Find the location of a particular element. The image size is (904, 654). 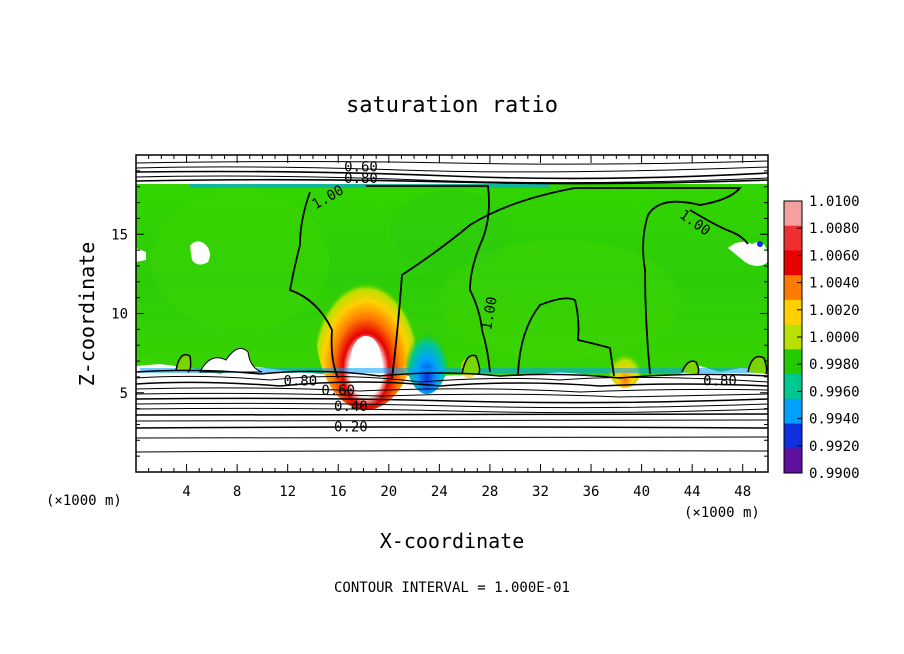

y-axis-label: Z-coordinate is located at coordinates (87, 314).